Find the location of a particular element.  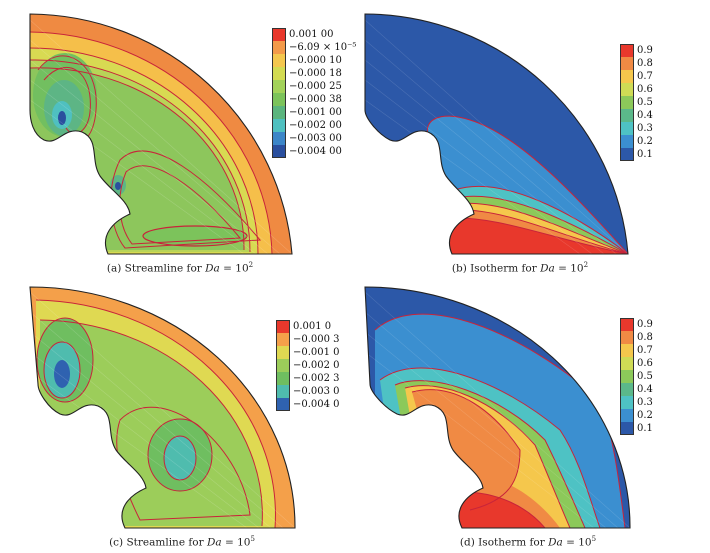

legend-label: −0.000 3 is located at coordinates (316, 339).